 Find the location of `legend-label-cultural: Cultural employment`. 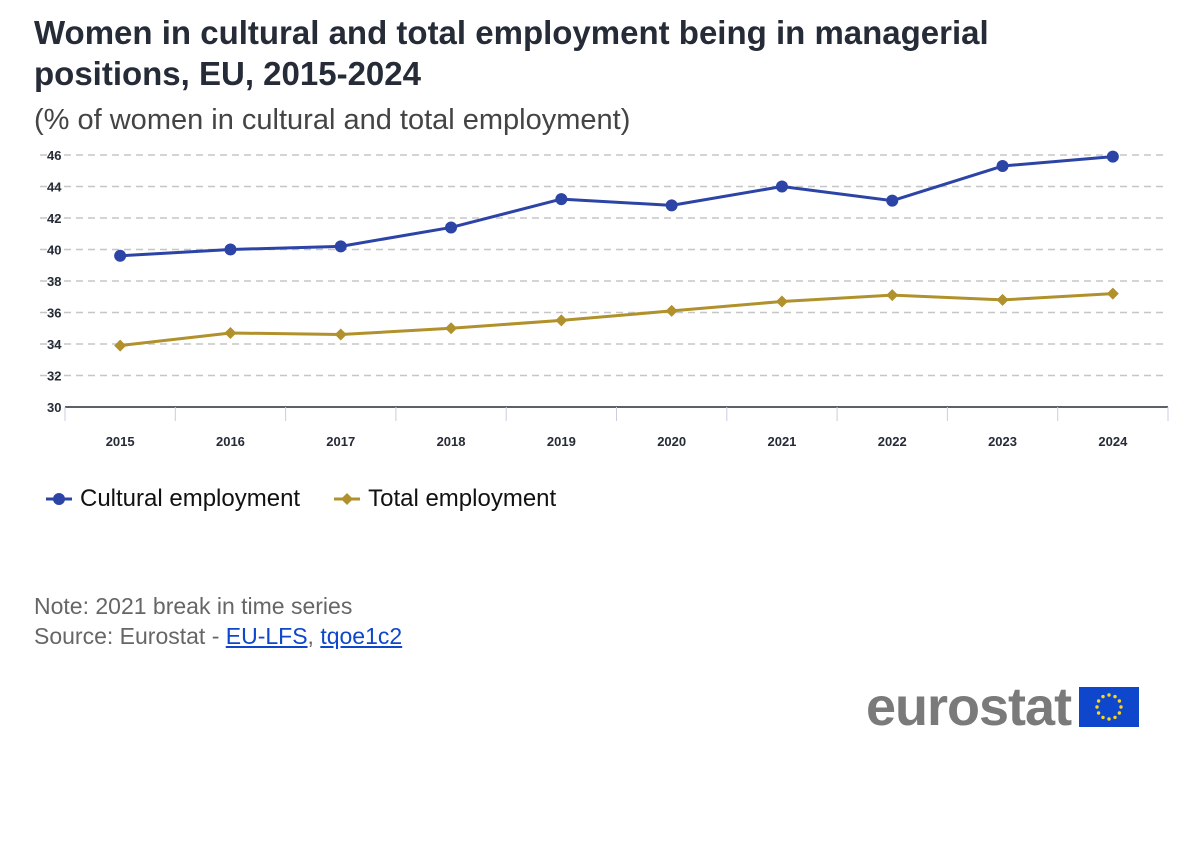

legend-label-cultural: Cultural employment is located at coordinates (190, 498).